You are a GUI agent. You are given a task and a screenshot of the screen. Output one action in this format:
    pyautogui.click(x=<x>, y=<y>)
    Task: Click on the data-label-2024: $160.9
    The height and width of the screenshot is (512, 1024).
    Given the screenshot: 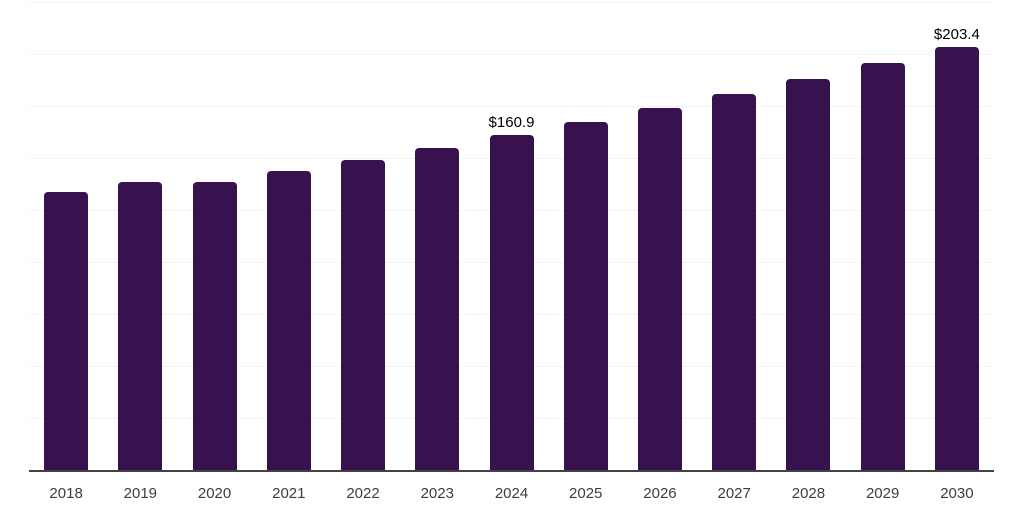 What is the action you would take?
    pyautogui.click(x=511, y=123)
    